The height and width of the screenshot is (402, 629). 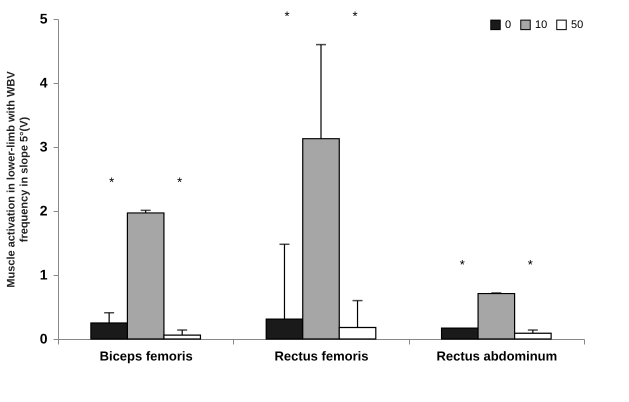 I want to click on y-tick-label: 1, so click(x=44, y=274).